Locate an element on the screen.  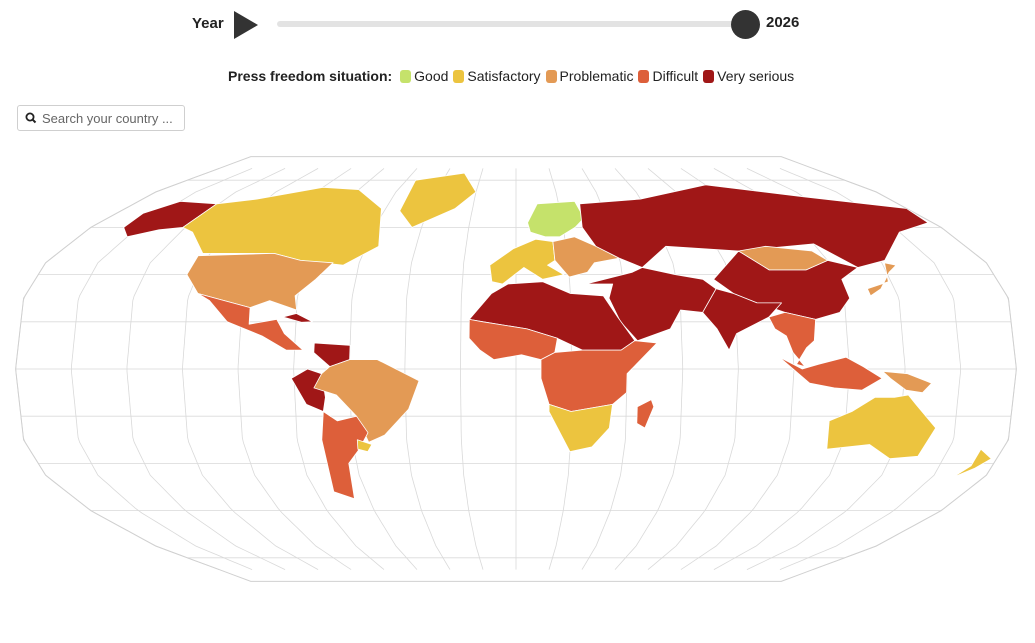
year-slider: Year 2026 is located at coordinates (517, 25).